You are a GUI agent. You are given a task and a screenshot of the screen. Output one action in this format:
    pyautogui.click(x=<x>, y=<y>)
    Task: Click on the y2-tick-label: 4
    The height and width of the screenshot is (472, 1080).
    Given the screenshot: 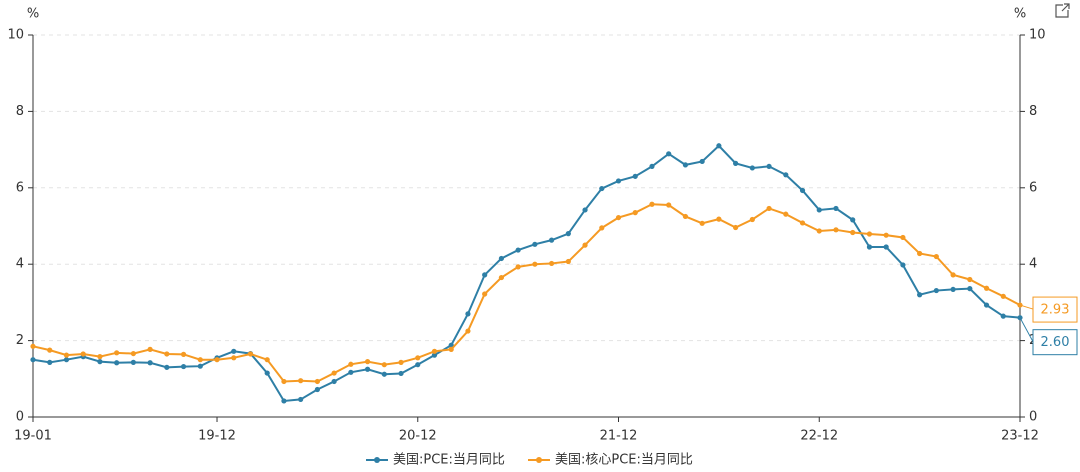 What is the action you would take?
    pyautogui.click(x=1033, y=264)
    